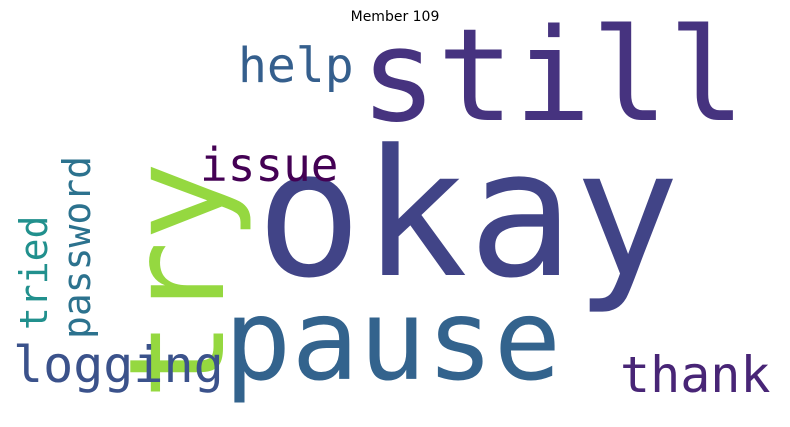 The height and width of the screenshot is (427, 790). Describe the element at coordinates (395, 17) in the screenshot. I see `figure-title: Member 109` at that location.